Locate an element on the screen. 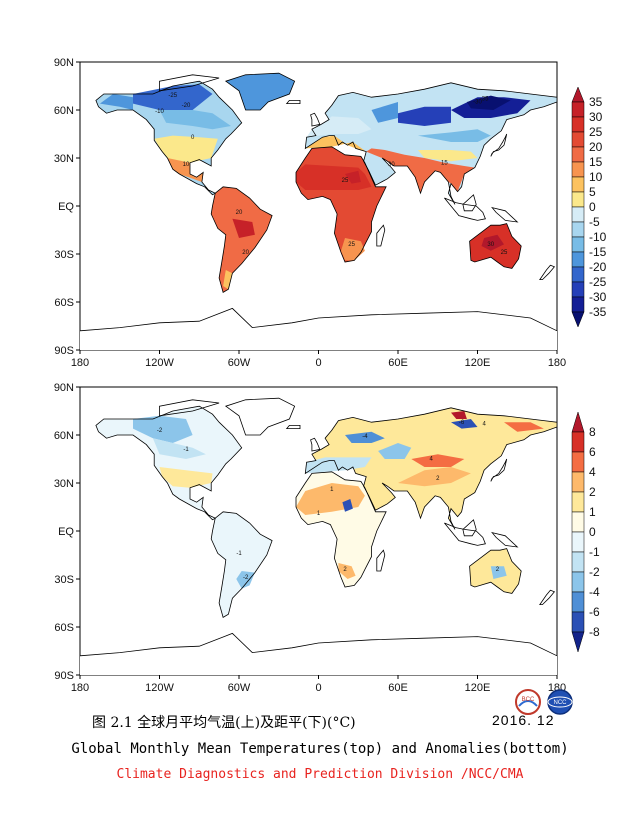 This screenshot has width=640, height=829. colorbar-label: -20 is located at coordinates (598, 267).